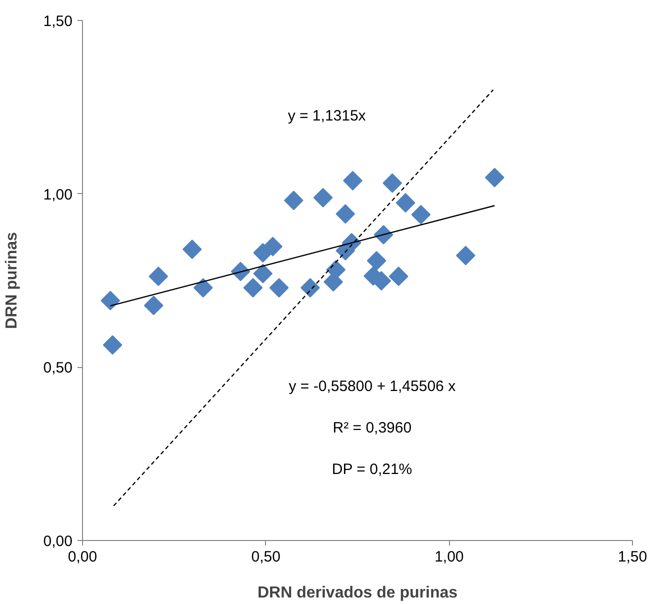 Image resolution: width=662 pixels, height=604 pixels. I want to click on annotation: y = 1,1315x, so click(327, 116).